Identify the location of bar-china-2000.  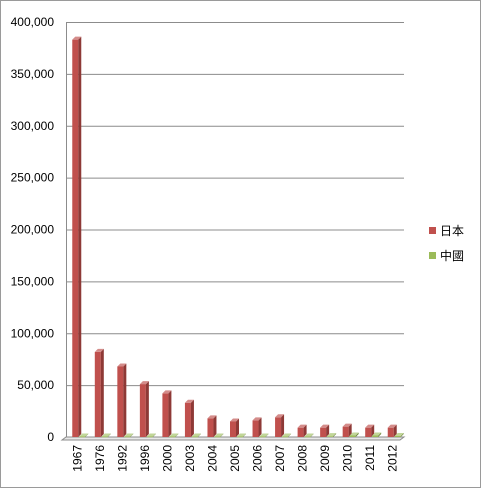
(174, 435).